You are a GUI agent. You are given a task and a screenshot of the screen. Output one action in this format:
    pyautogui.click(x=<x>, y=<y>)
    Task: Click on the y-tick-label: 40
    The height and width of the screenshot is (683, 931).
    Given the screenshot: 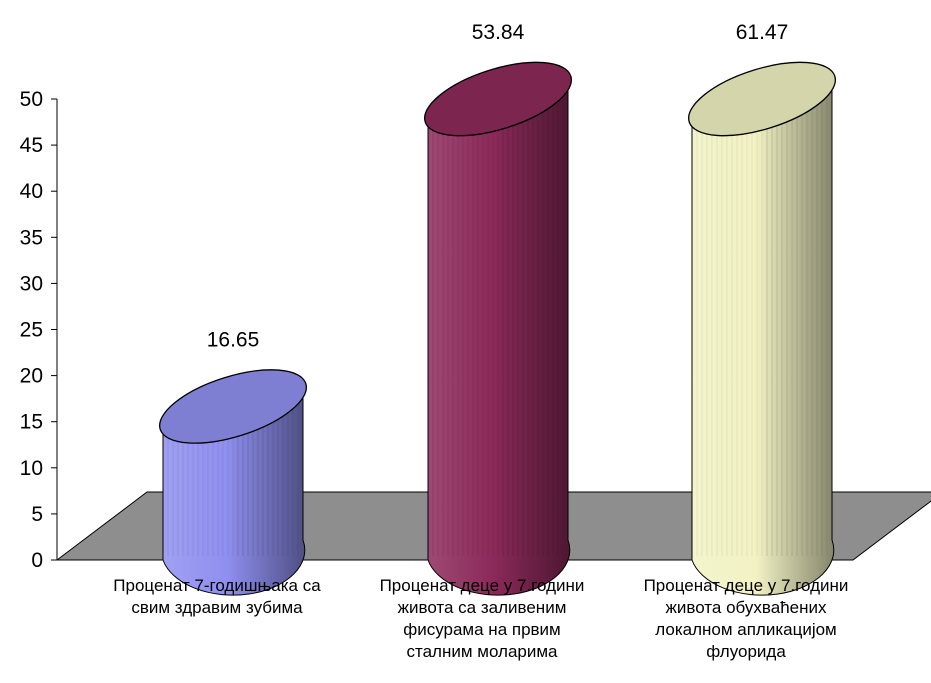 What is the action you would take?
    pyautogui.click(x=31, y=191)
    